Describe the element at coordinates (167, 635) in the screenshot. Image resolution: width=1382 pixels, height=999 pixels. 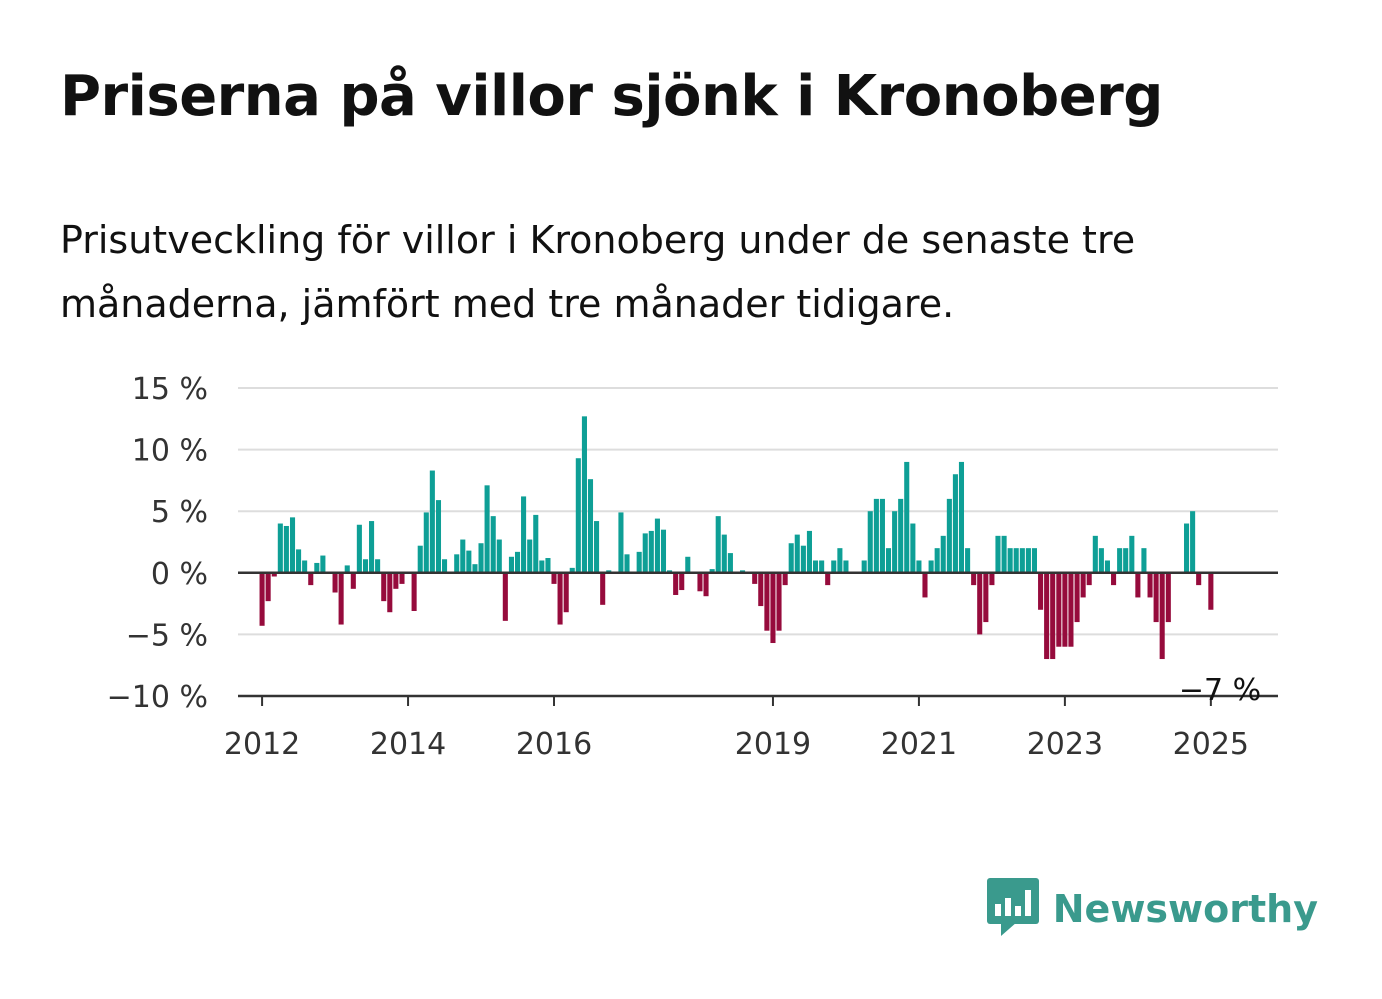
I see `y-tick-label: −5 %` at that location.